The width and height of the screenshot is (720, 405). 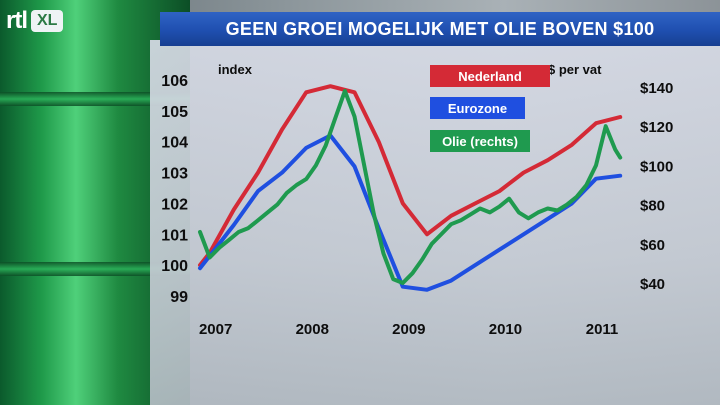 I want to click on left-tick-label: 106, so click(x=174, y=81).